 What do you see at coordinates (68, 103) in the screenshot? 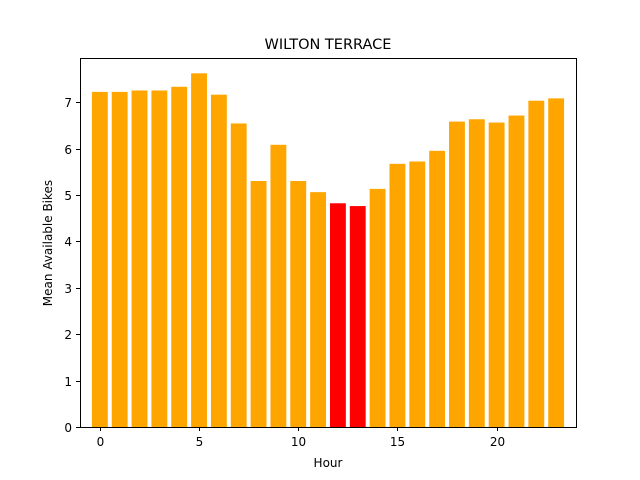
I see `y-tick-label: 7` at bounding box center [68, 103].